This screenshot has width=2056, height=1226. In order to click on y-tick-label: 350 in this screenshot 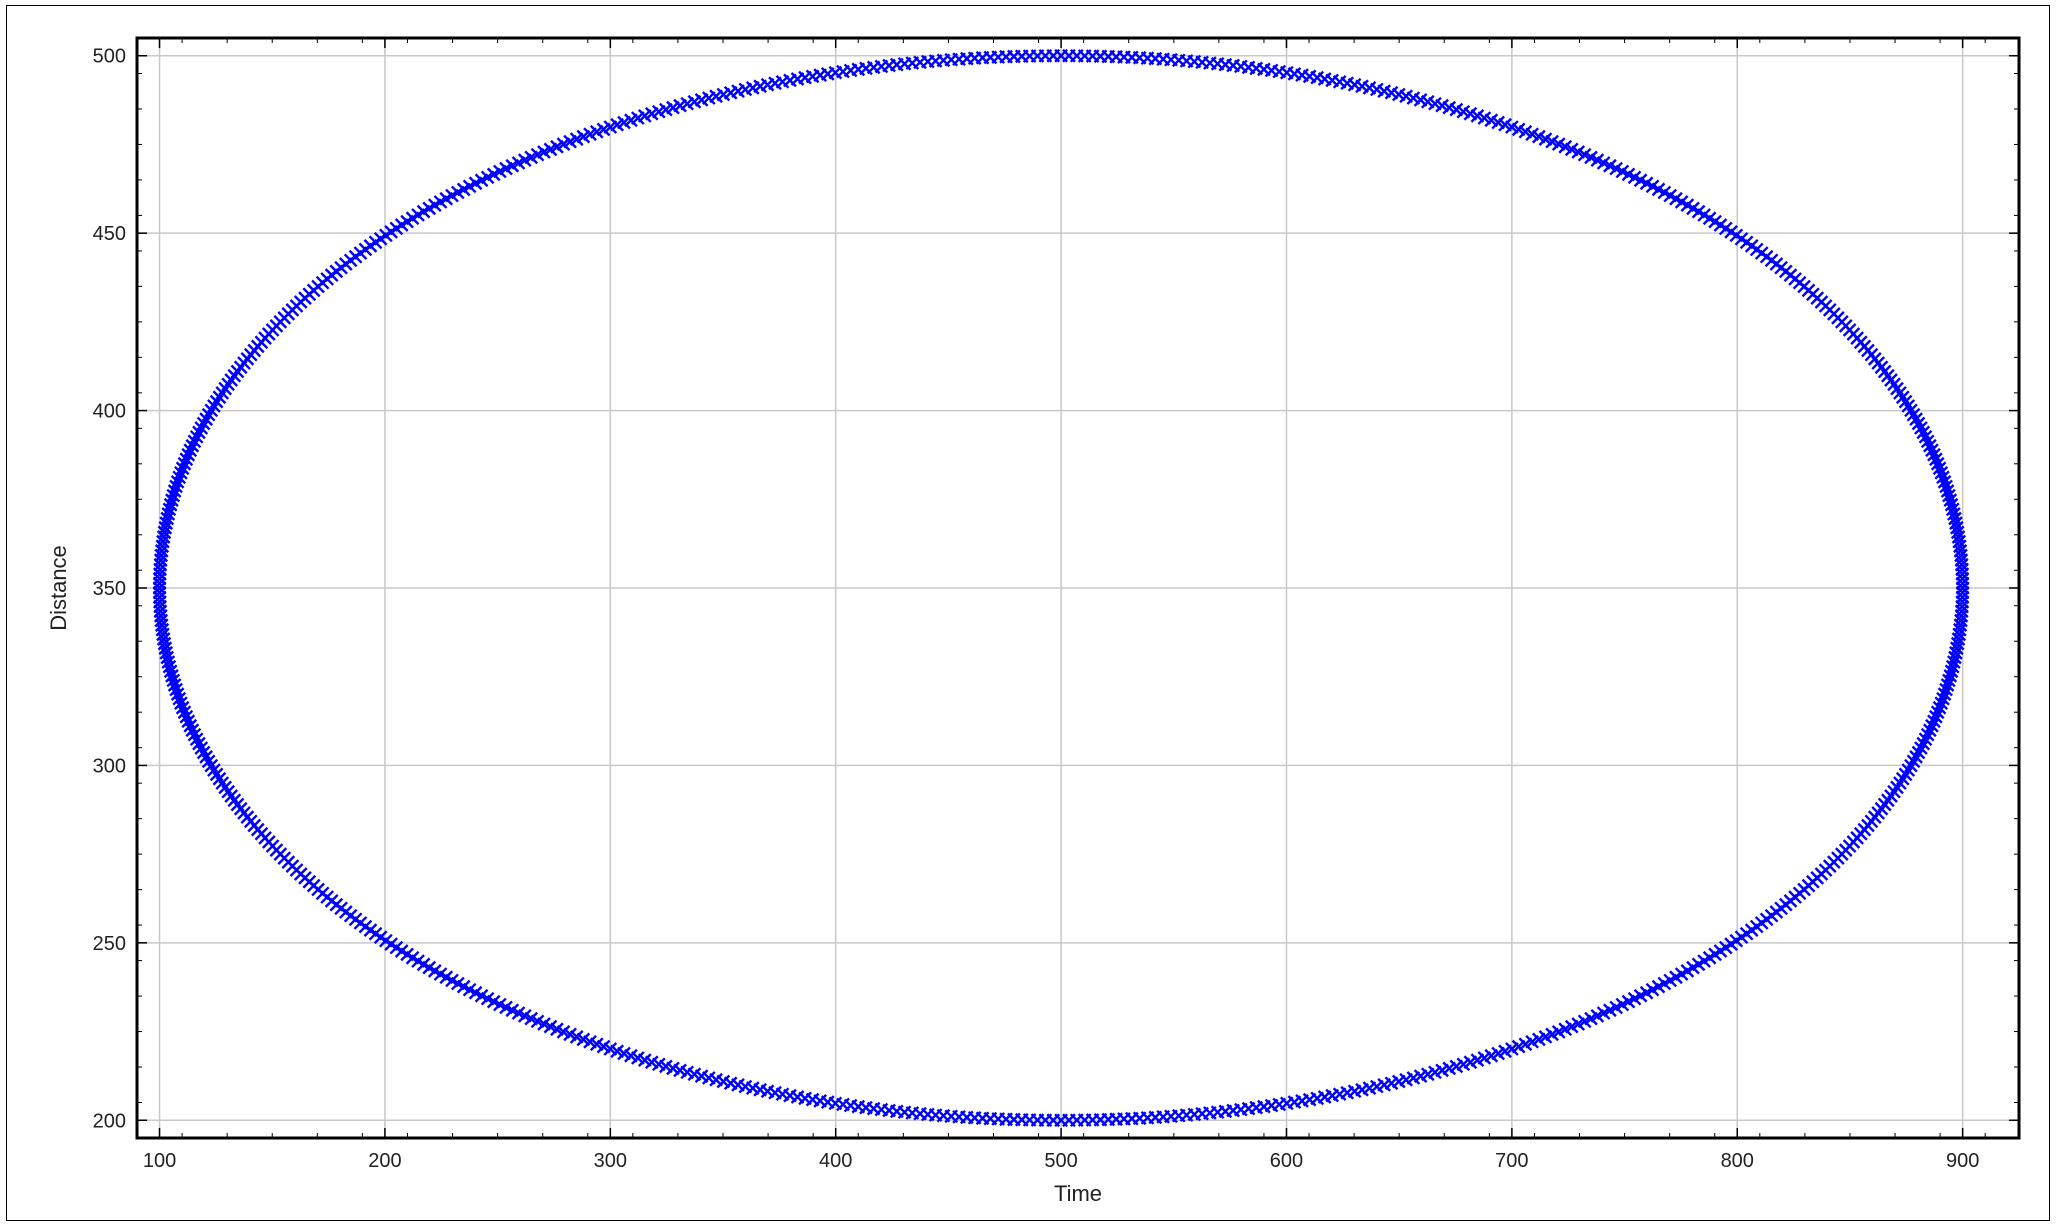, I will do `click(109, 589)`.